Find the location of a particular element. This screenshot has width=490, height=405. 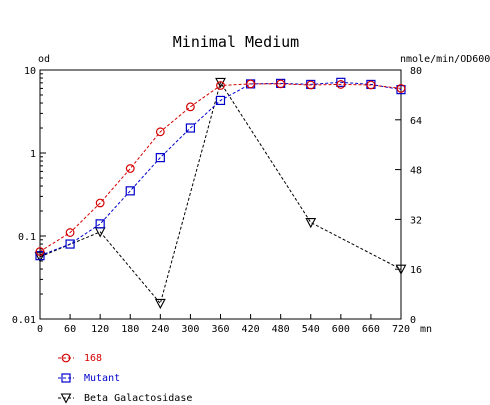

right-tick-label: 32 is located at coordinates (416, 220).